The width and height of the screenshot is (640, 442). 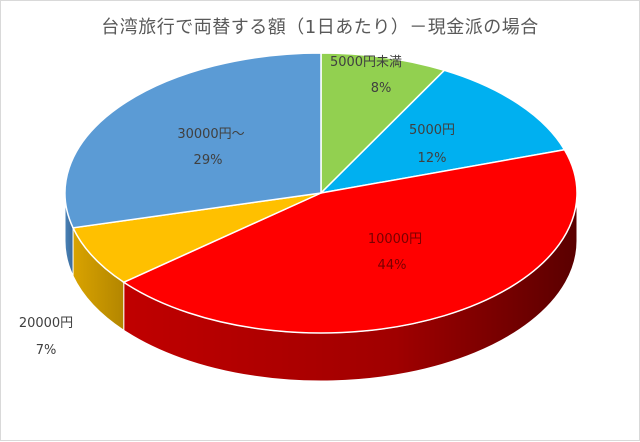 I want to click on slice-top-under5000, so click(x=383, y=123).